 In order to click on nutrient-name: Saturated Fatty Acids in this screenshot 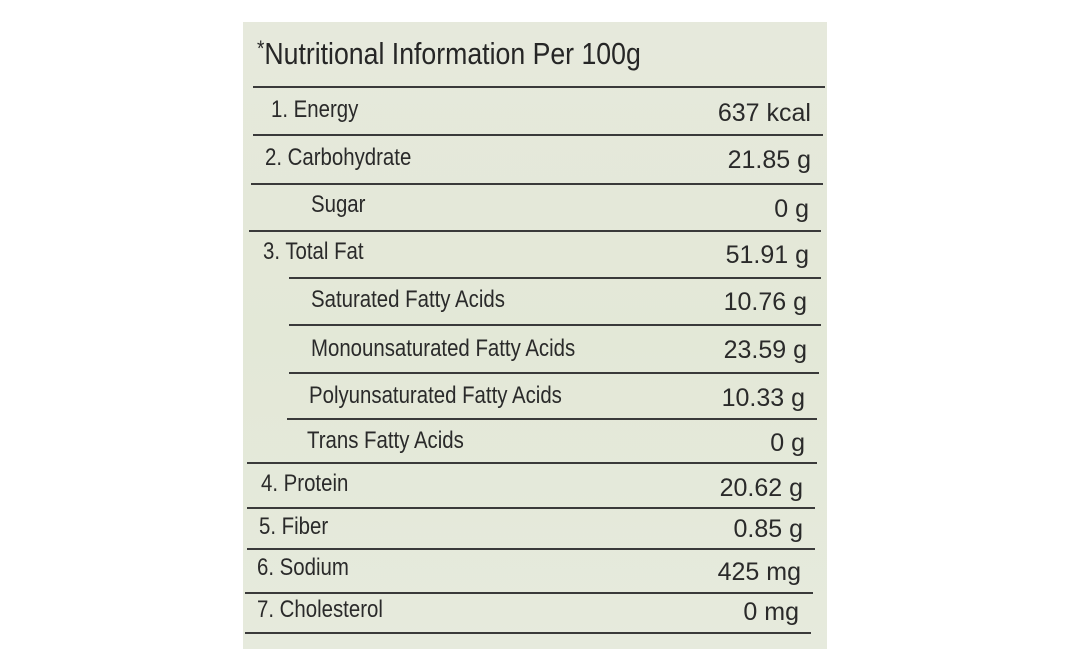, I will do `click(408, 299)`.